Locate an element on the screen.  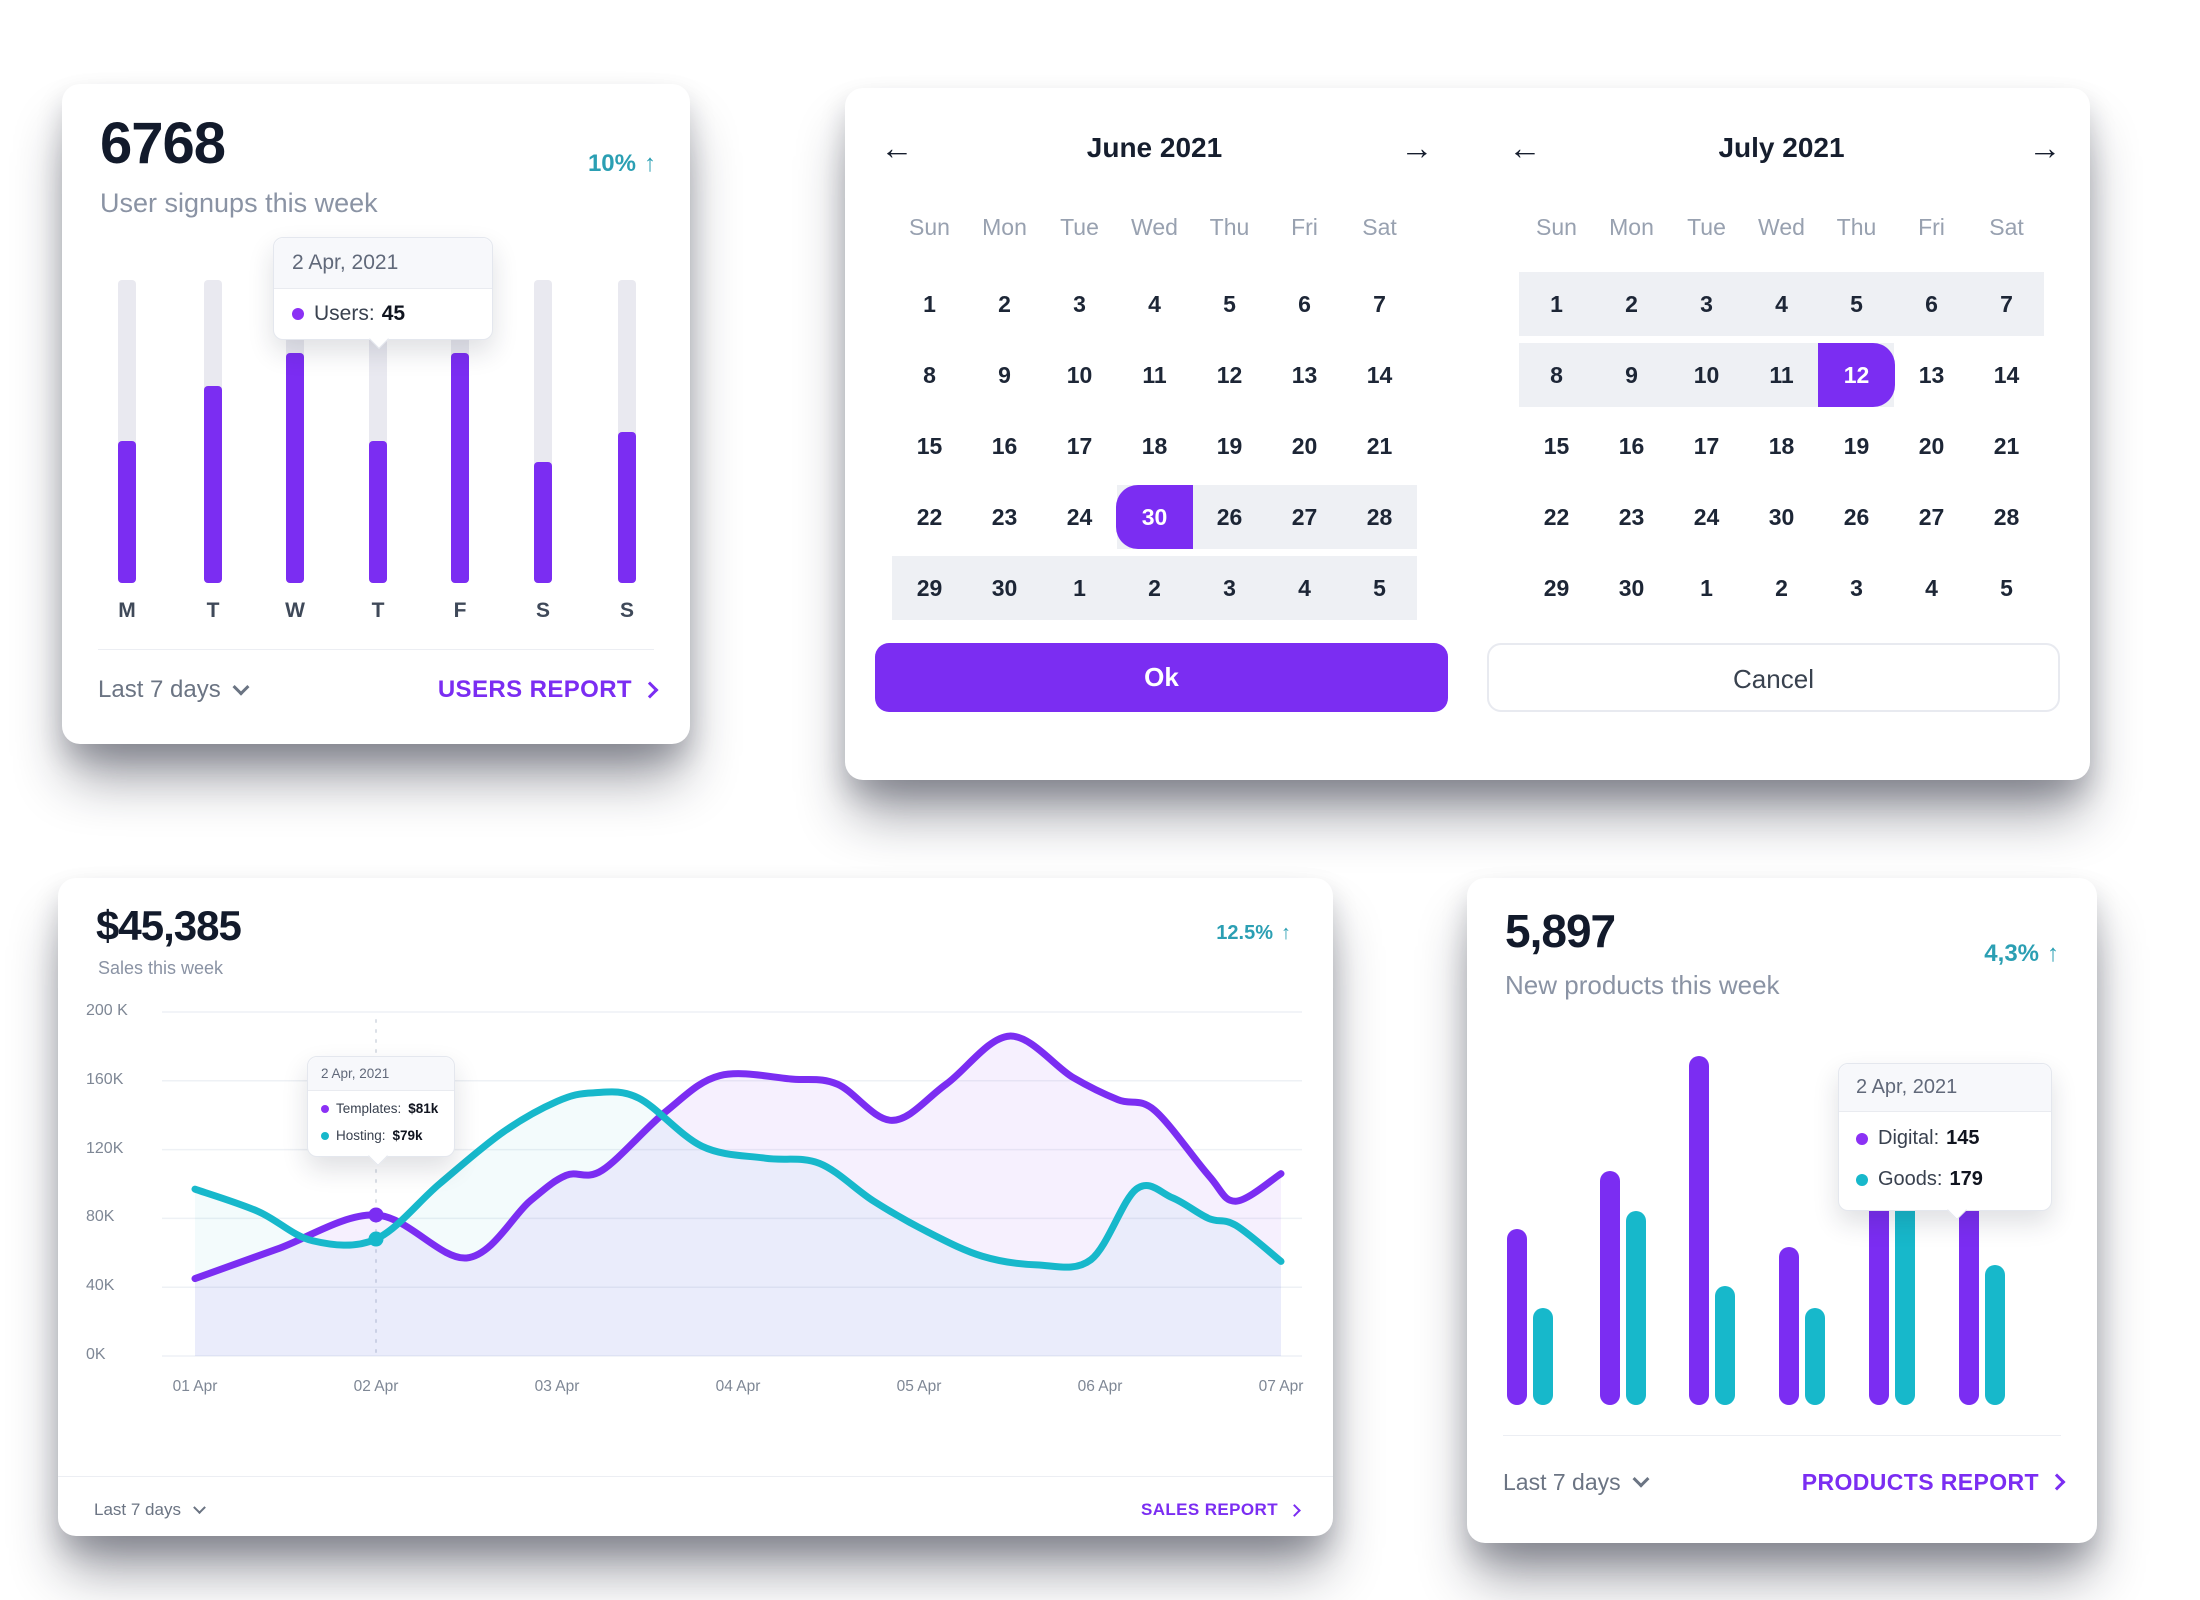
products-report-link: PRODUCTS REPORT is located at coordinates (1934, 1482).